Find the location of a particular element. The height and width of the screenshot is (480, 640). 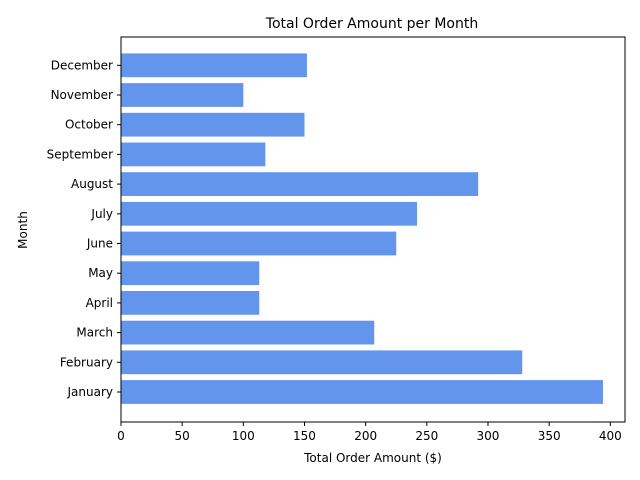

x-tick-label: 100 is located at coordinates (243, 436).